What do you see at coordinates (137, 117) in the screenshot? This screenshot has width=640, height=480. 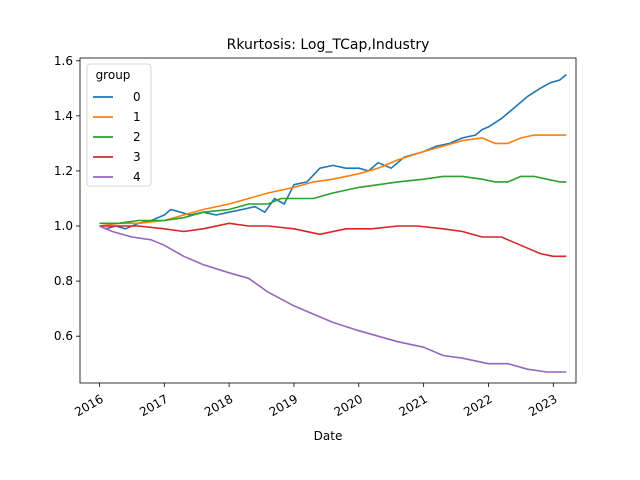 I see `legend-label-1: 1` at bounding box center [137, 117].